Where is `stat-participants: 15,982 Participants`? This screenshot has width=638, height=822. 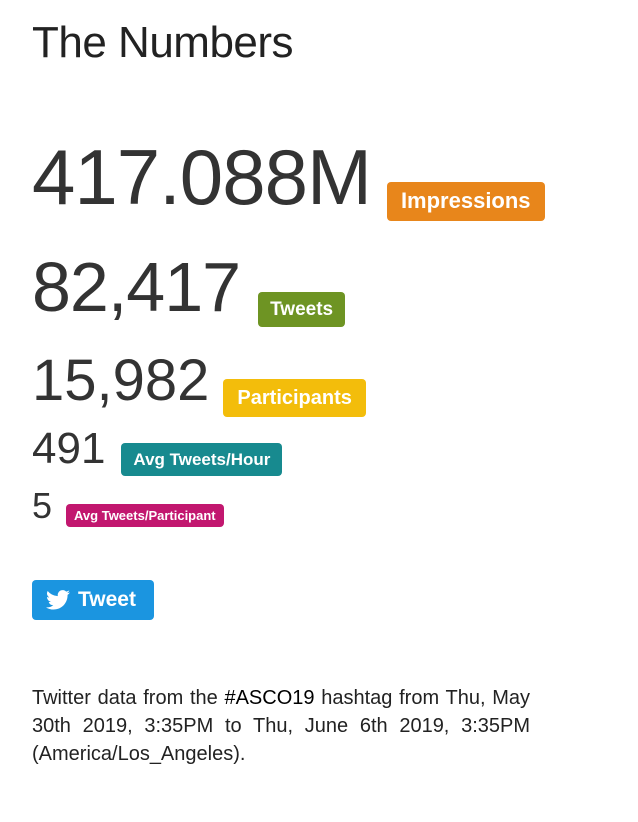
stat-participants: 15,982 Participants is located at coordinates (199, 382).